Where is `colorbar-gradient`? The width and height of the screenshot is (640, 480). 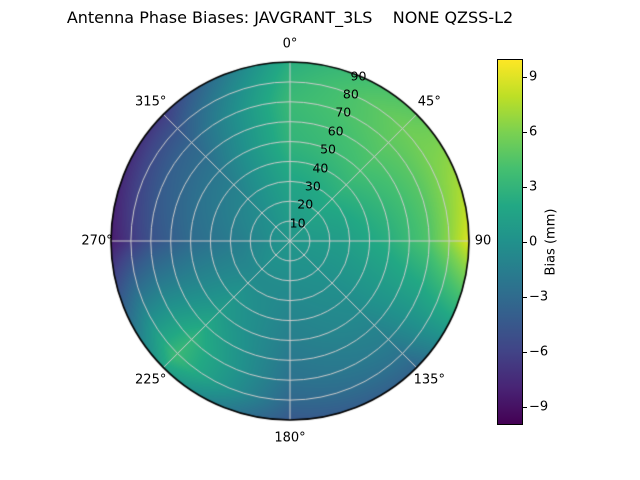 colorbar-gradient is located at coordinates (510, 242).